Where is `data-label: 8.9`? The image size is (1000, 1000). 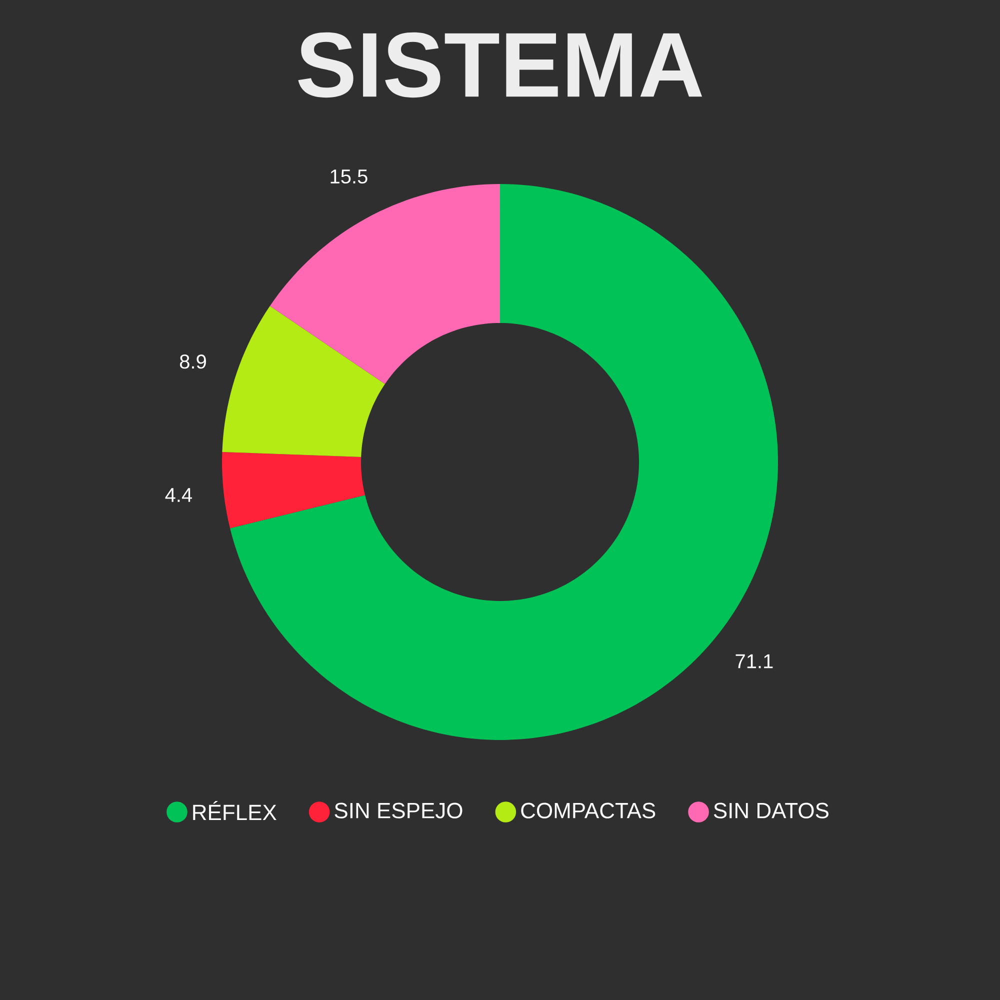 data-label: 8.9 is located at coordinates (193, 361).